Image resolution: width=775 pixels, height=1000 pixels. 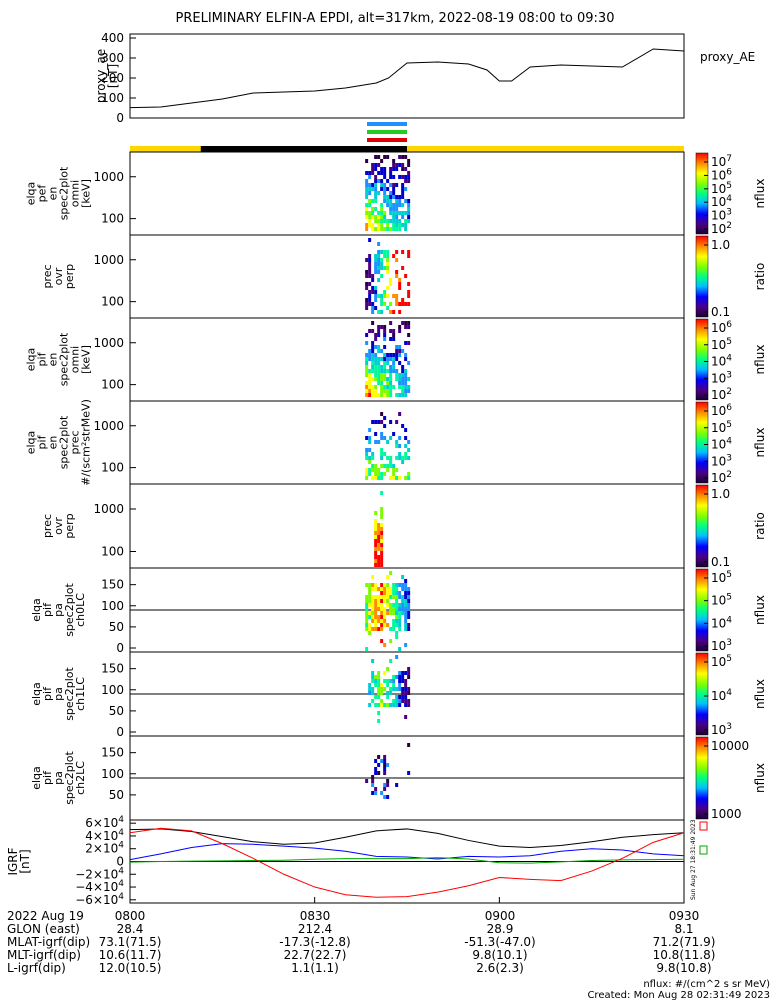 I want to click on colorbar-tick-label: 10⁴, so click(x=721, y=622).